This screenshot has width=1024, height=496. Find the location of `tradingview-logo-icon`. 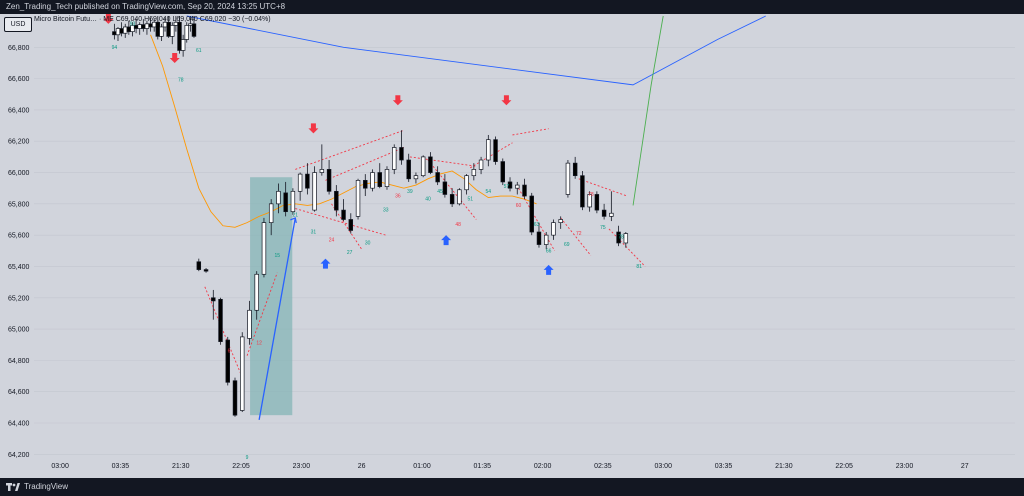

tradingview-logo-icon is located at coordinates (13, 487).